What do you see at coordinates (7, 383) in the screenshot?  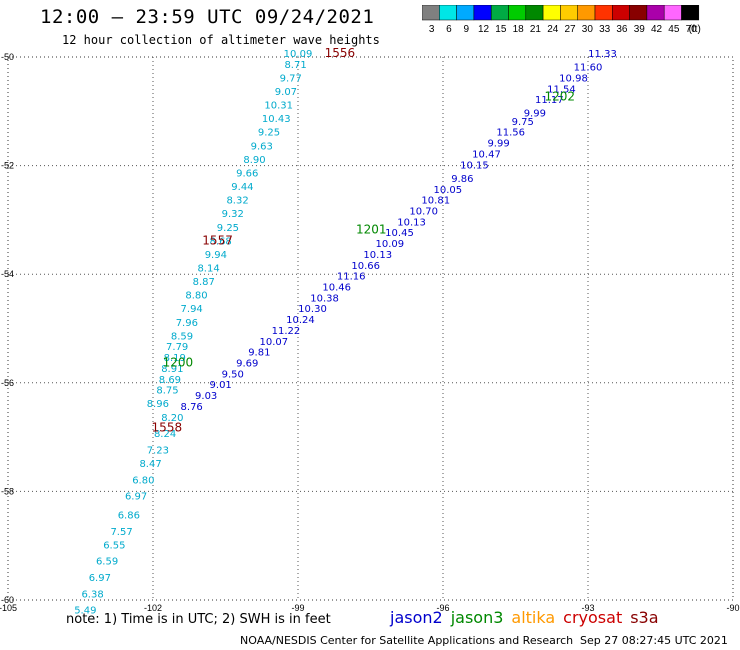 I see `lat-tick-label: -56` at bounding box center [7, 383].